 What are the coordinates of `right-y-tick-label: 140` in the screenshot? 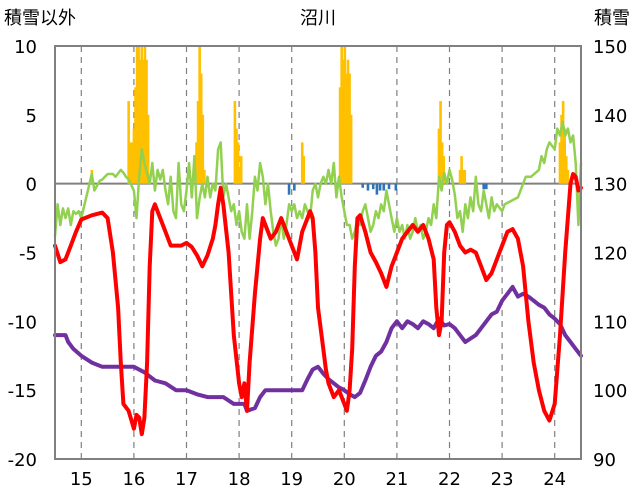 It's located at (610, 116).